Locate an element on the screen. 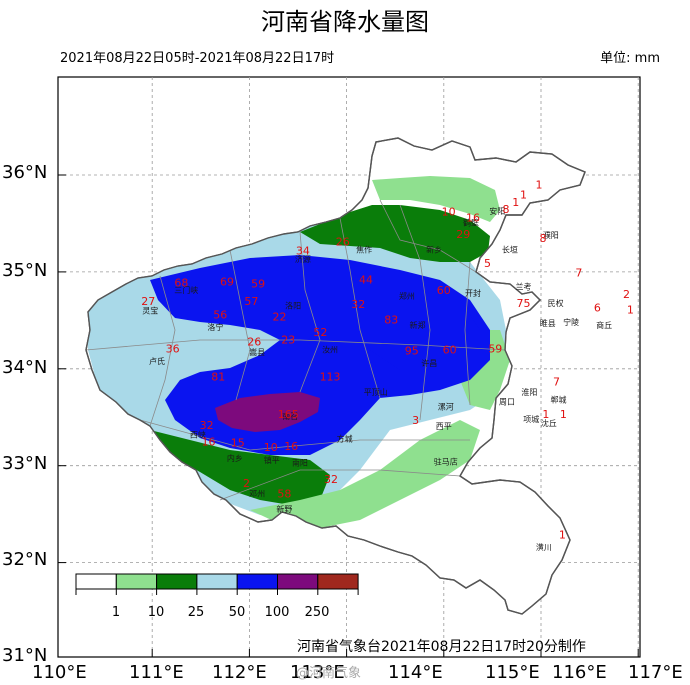 The height and width of the screenshot is (685, 690). station-value: 95 is located at coordinates (412, 350).